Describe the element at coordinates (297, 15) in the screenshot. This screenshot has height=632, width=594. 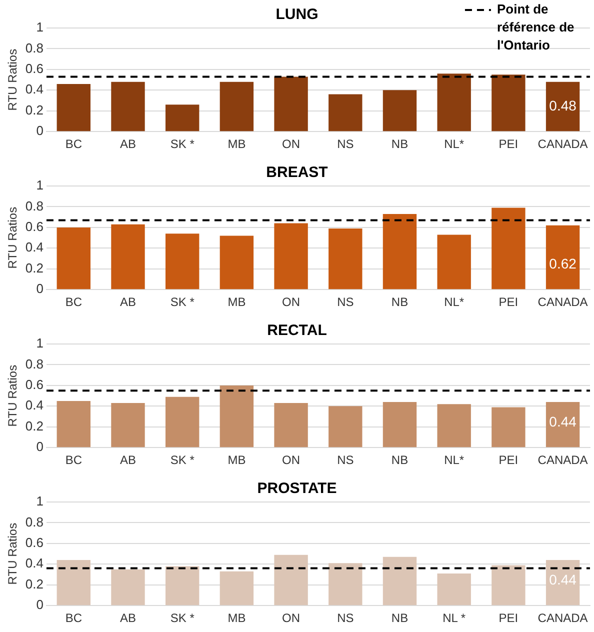
I see `chart-title: LUNG` at that location.